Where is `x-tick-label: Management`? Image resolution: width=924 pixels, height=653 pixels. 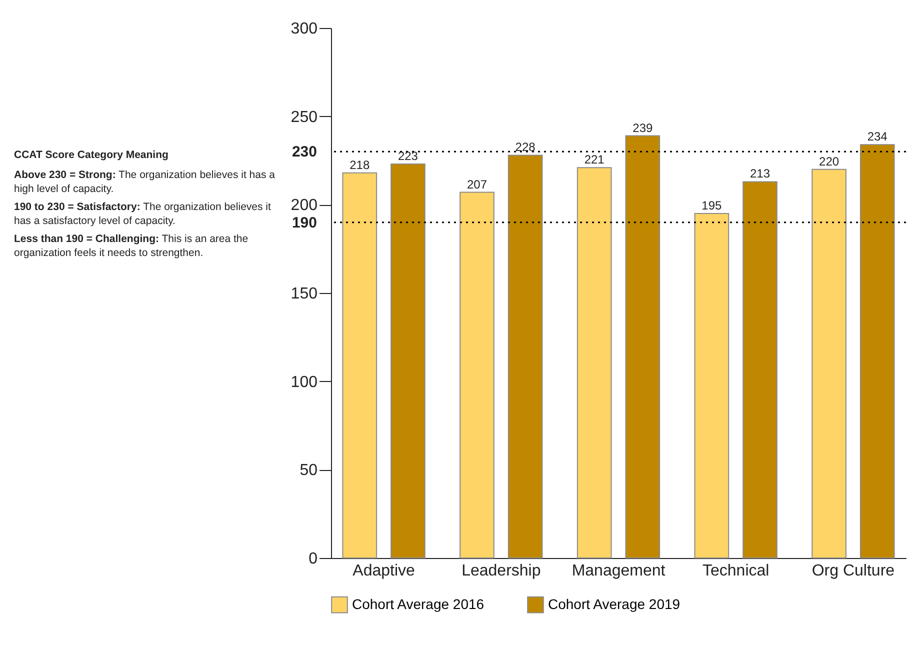 x-tick-label: Management is located at coordinates (619, 571).